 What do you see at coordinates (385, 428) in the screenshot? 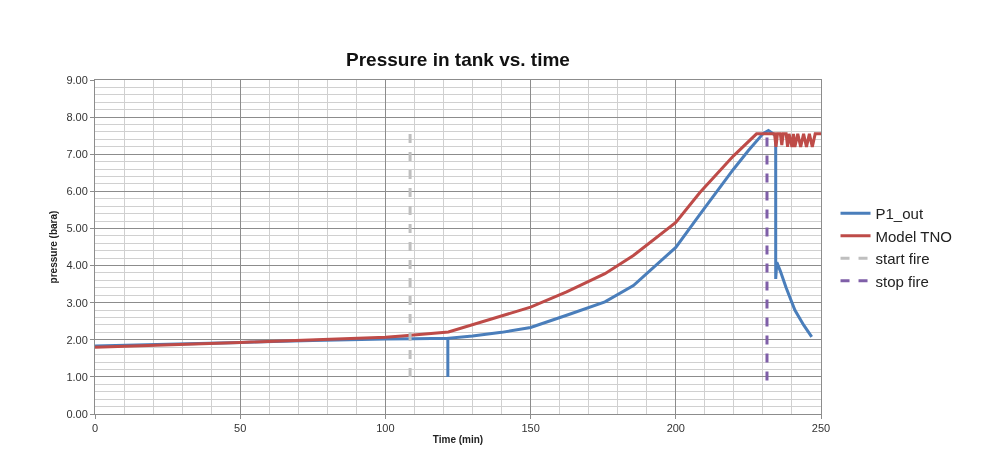
I see `x-tick-label: 100` at bounding box center [385, 428].